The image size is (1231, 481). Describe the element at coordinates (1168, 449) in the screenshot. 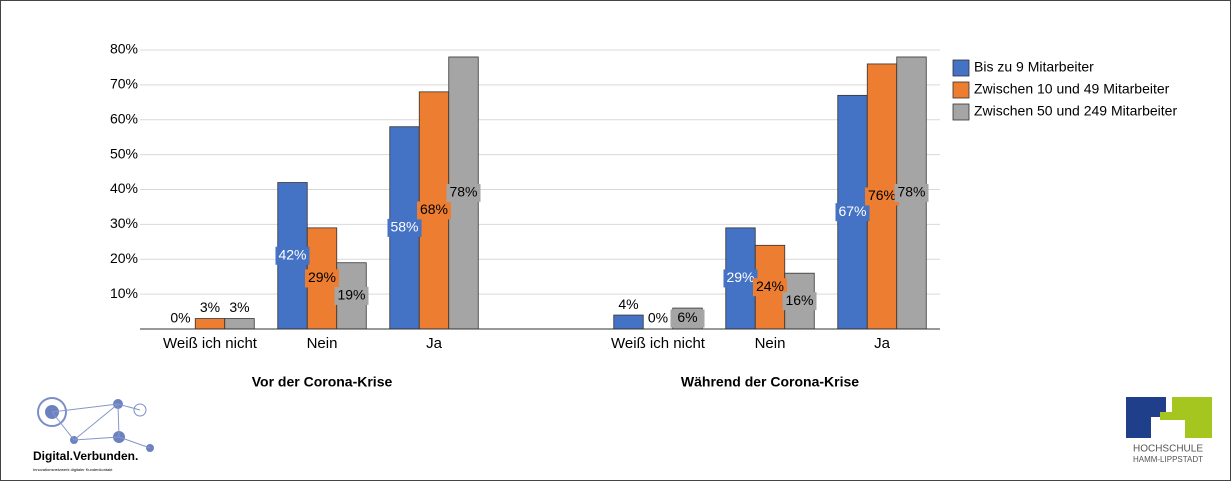

I see `logo-line1: HOCHSCHULE` at that location.